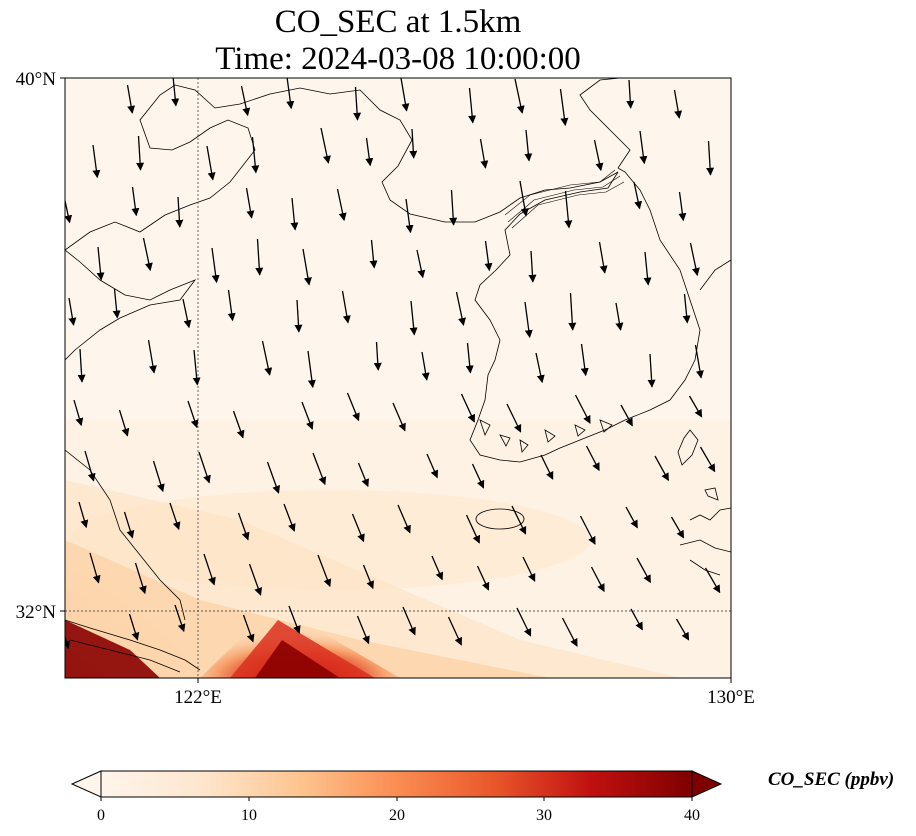 The width and height of the screenshot is (916, 836). What do you see at coordinates (249, 815) in the screenshot?
I see `colorbar-tick-10: 10` at bounding box center [249, 815].